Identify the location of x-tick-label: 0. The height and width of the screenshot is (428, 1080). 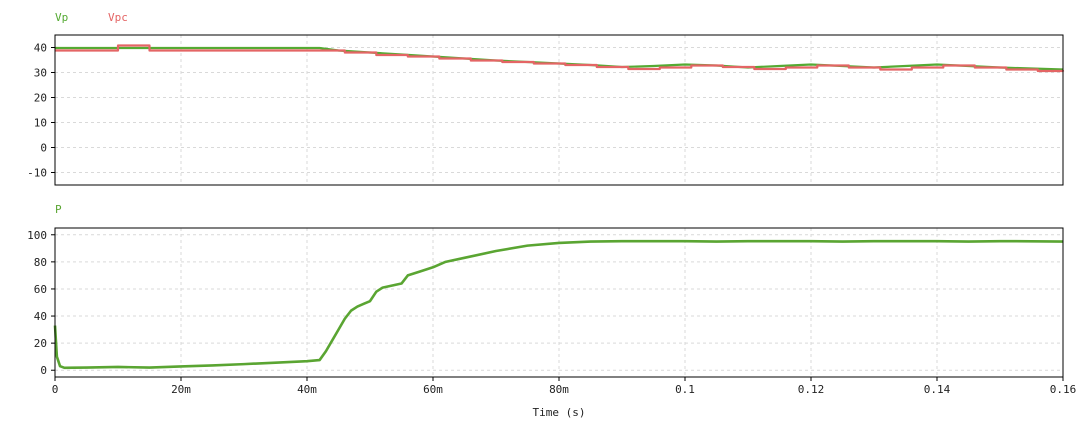
(55, 389).